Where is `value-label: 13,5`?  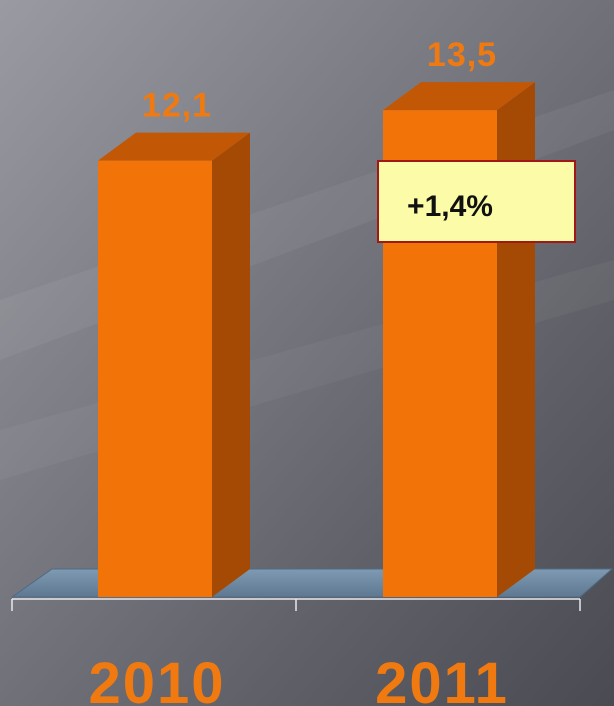 value-label: 13,5 is located at coordinates (462, 55).